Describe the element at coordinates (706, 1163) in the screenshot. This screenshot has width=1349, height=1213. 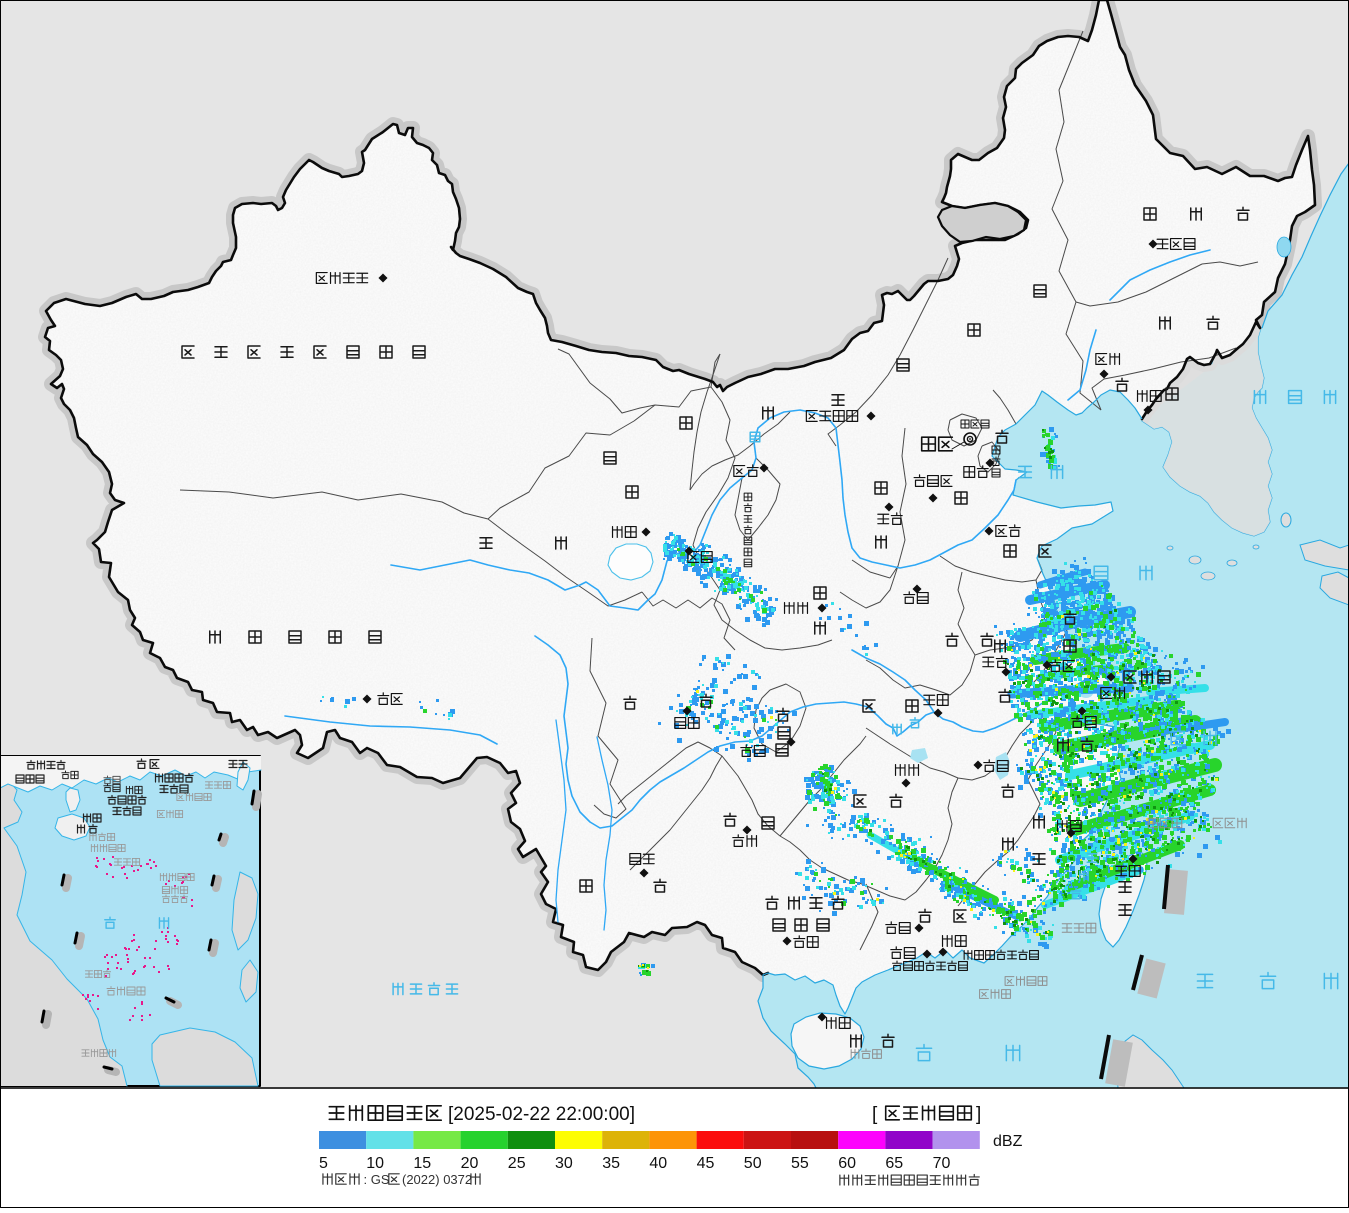
I see `svg-text: 45` at that location.